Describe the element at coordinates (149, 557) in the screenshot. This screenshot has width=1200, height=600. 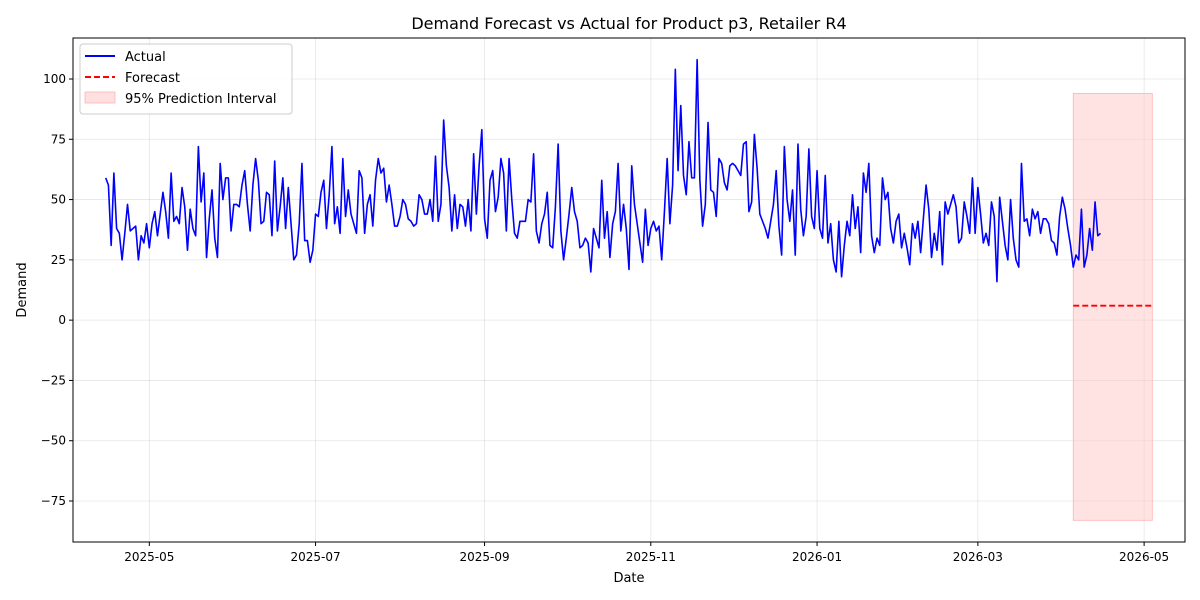
I see `x-tick-label: 2025-05` at that location.